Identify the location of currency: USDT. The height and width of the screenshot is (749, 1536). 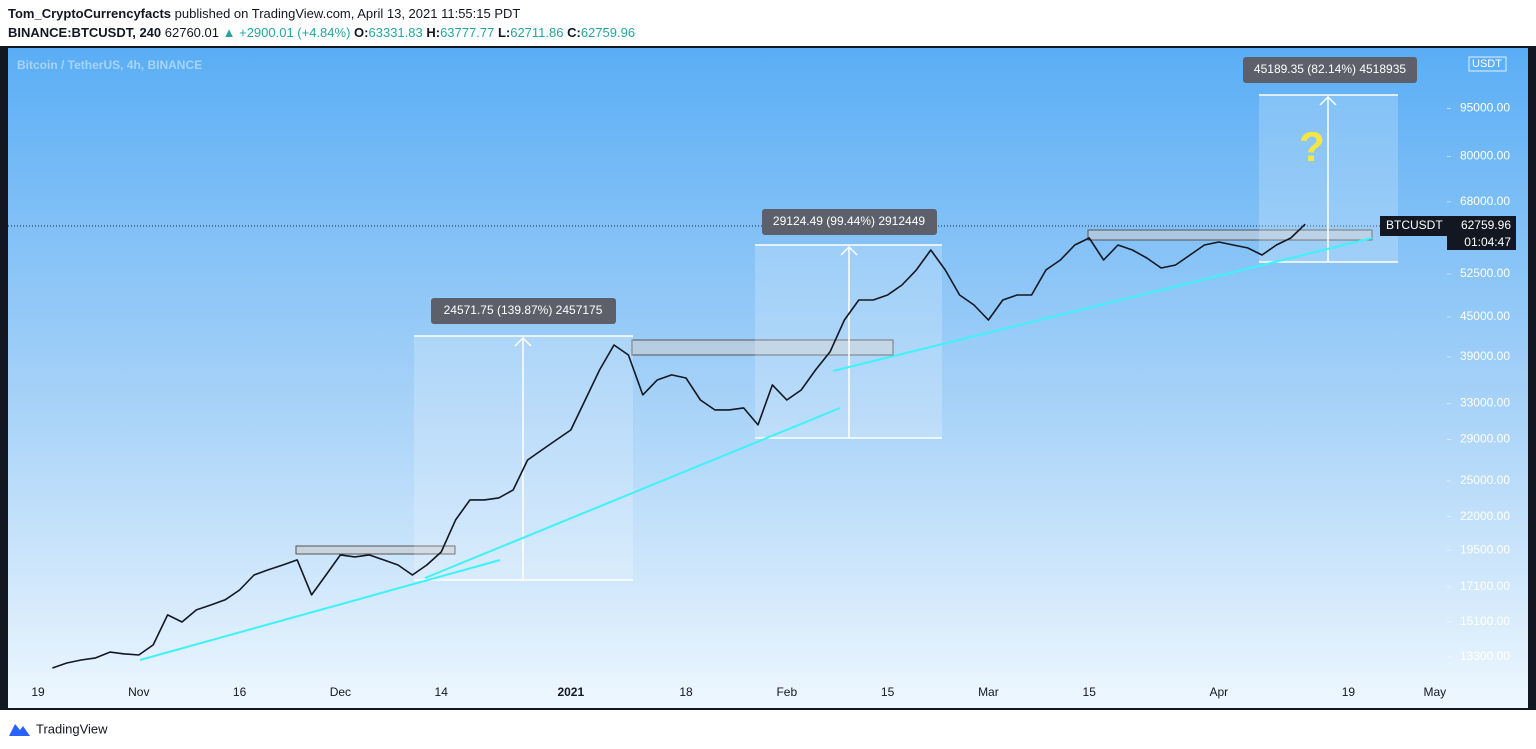
(1487, 64).